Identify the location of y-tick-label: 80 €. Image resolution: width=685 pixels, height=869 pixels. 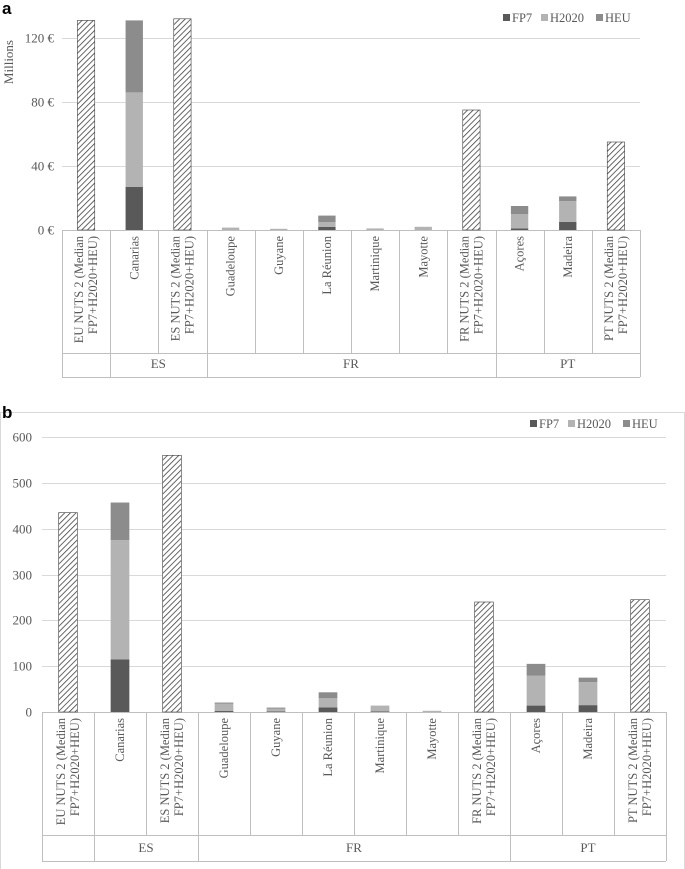
(42, 102).